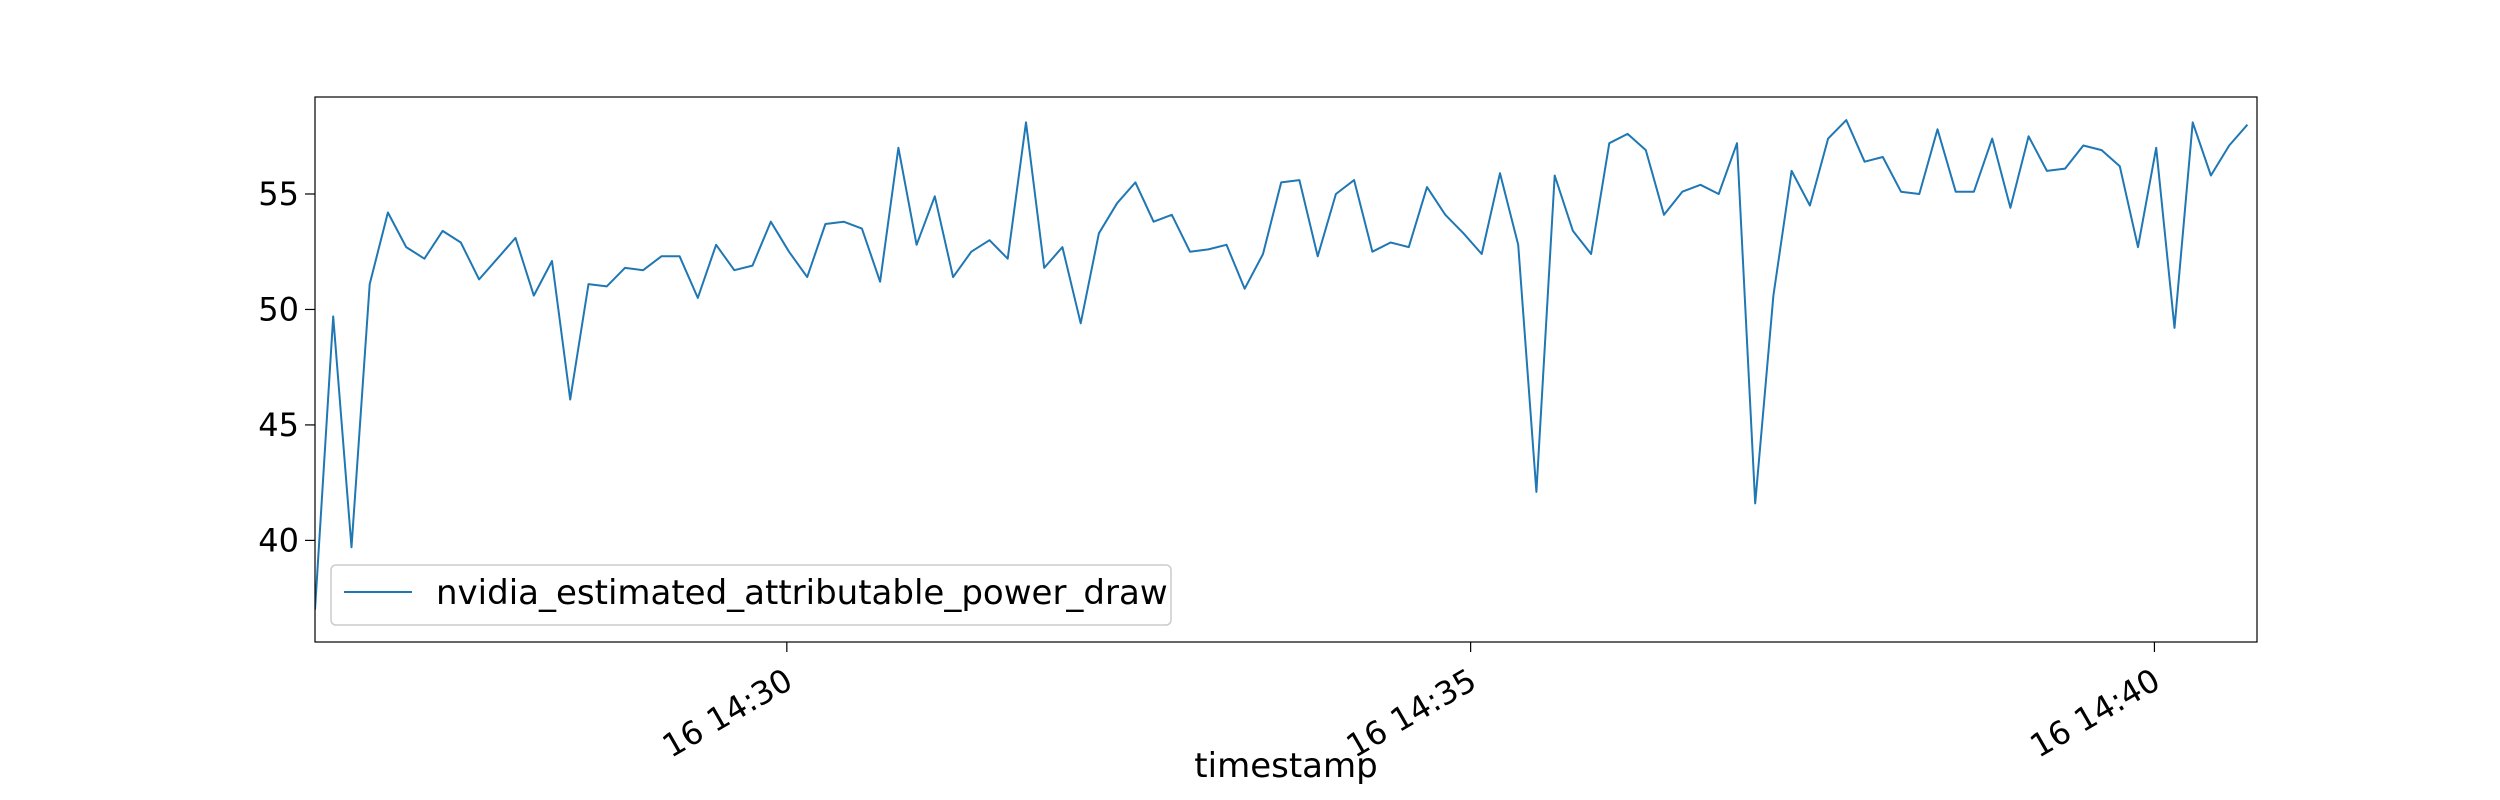 The image size is (2500, 800). I want to click on y-axis: 40 45 50 55, so click(286, 367).